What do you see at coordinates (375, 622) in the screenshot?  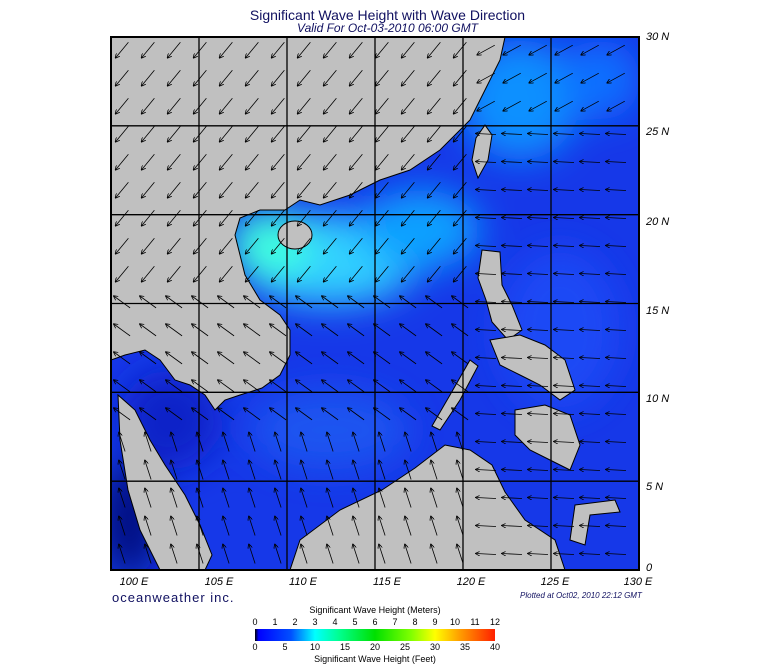 I see `colorbar-tick: 6` at bounding box center [375, 622].